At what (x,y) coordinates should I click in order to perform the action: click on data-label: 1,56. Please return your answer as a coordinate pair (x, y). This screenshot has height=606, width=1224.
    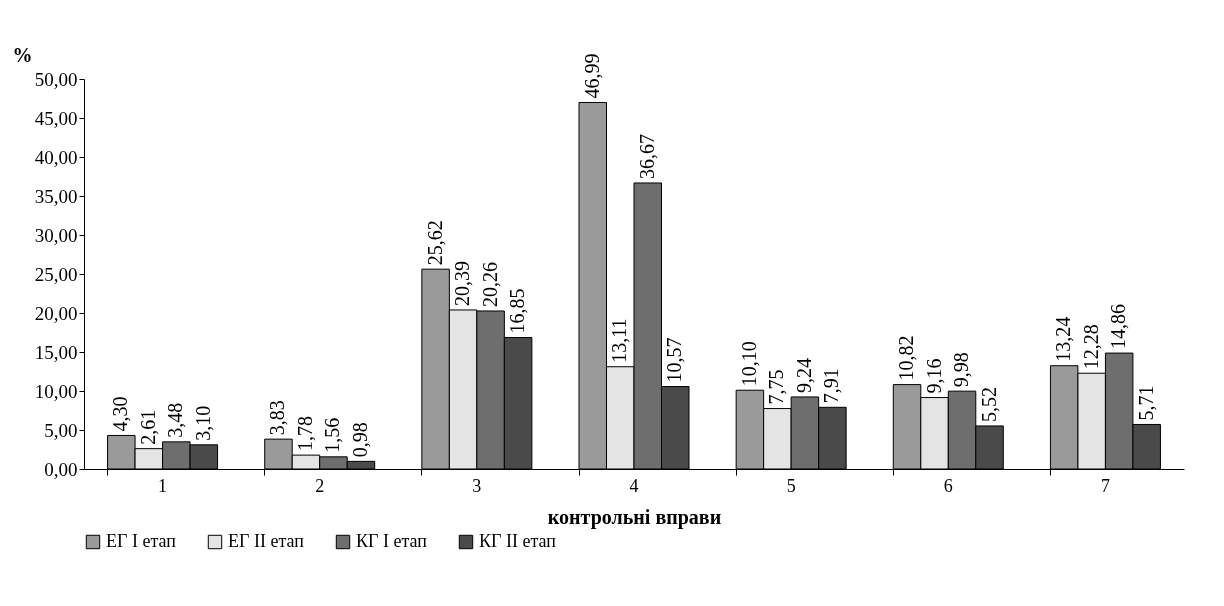
    Looking at the image, I should click on (332, 435).